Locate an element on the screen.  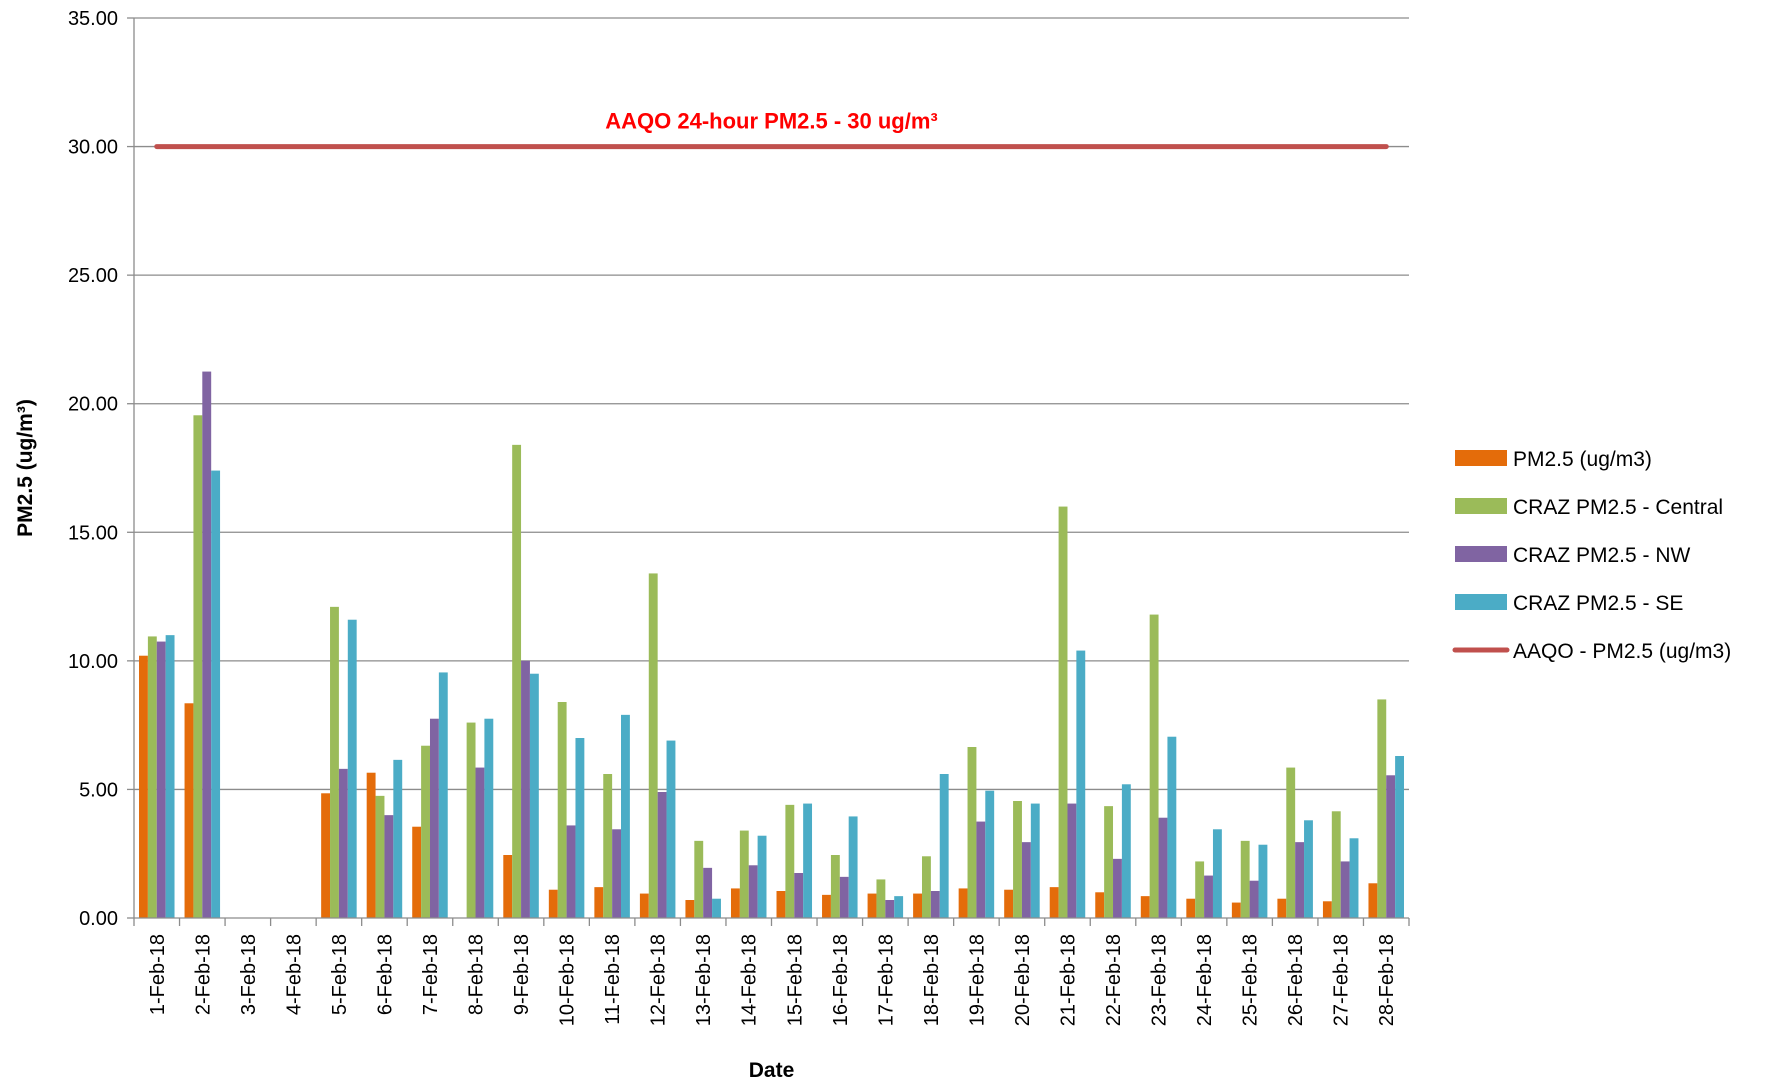
x-tick-label: 13-Feb-18 is located at coordinates (704, 980).